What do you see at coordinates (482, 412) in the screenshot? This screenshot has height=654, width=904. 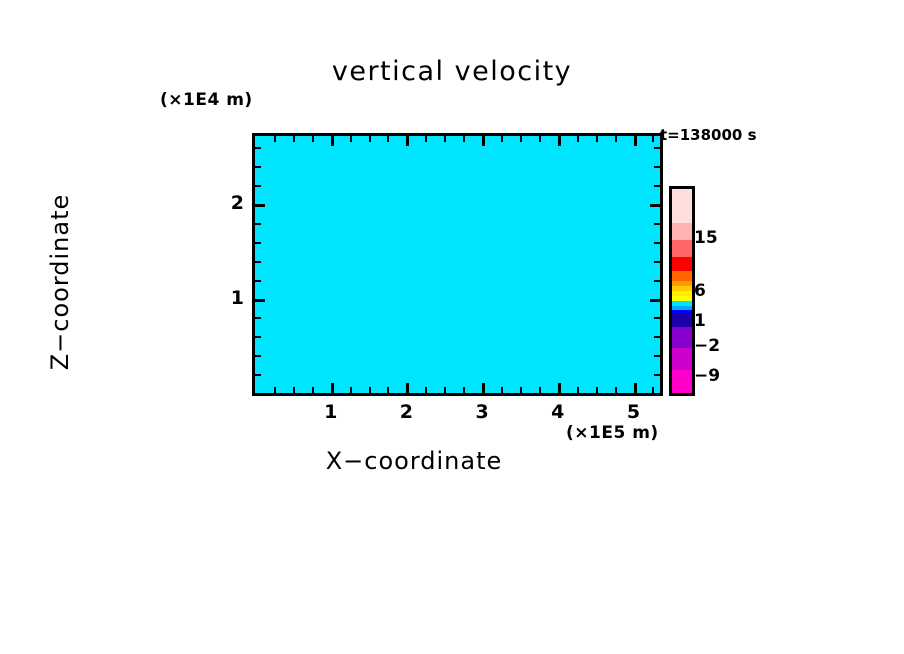 I see `x-tick-label: 3` at bounding box center [482, 412].